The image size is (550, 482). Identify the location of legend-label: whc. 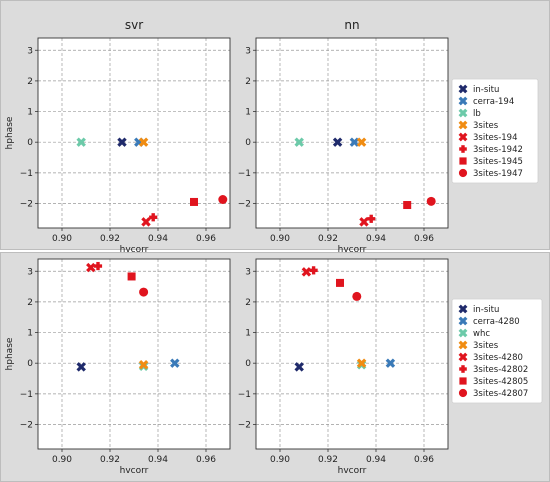
(481, 334).